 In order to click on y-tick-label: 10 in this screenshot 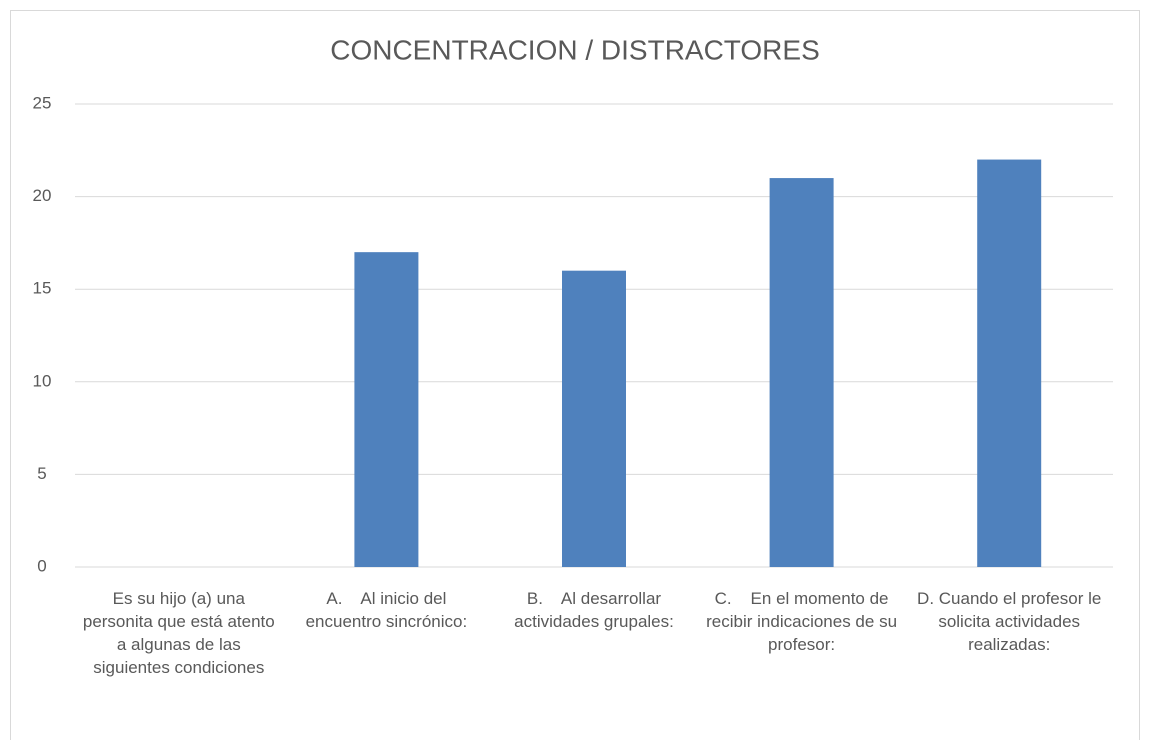, I will do `click(42, 380)`.